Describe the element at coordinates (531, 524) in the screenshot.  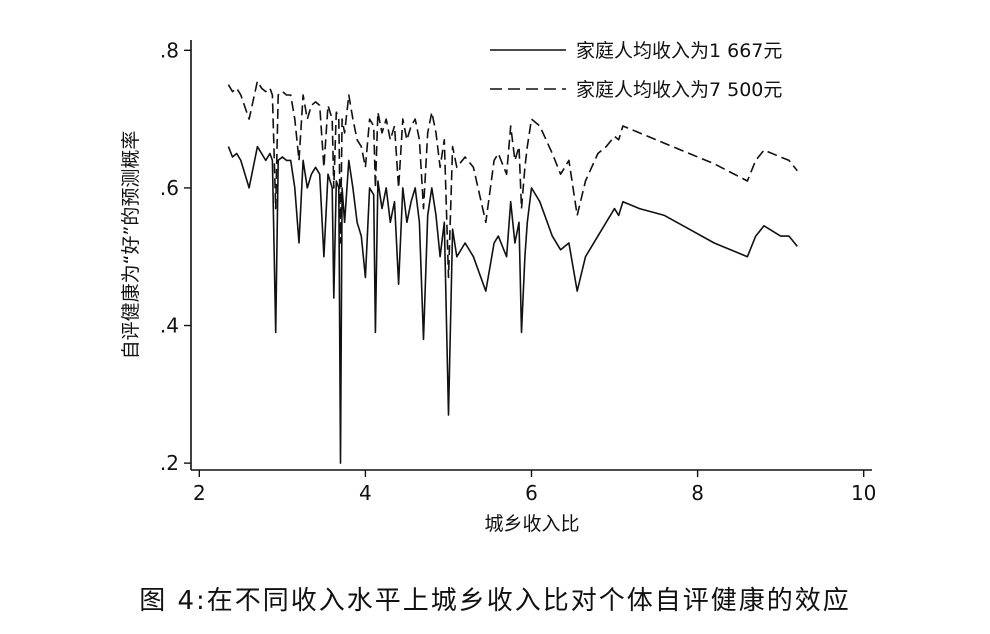
I see `x-axis-title: 城乡收入比` at that location.